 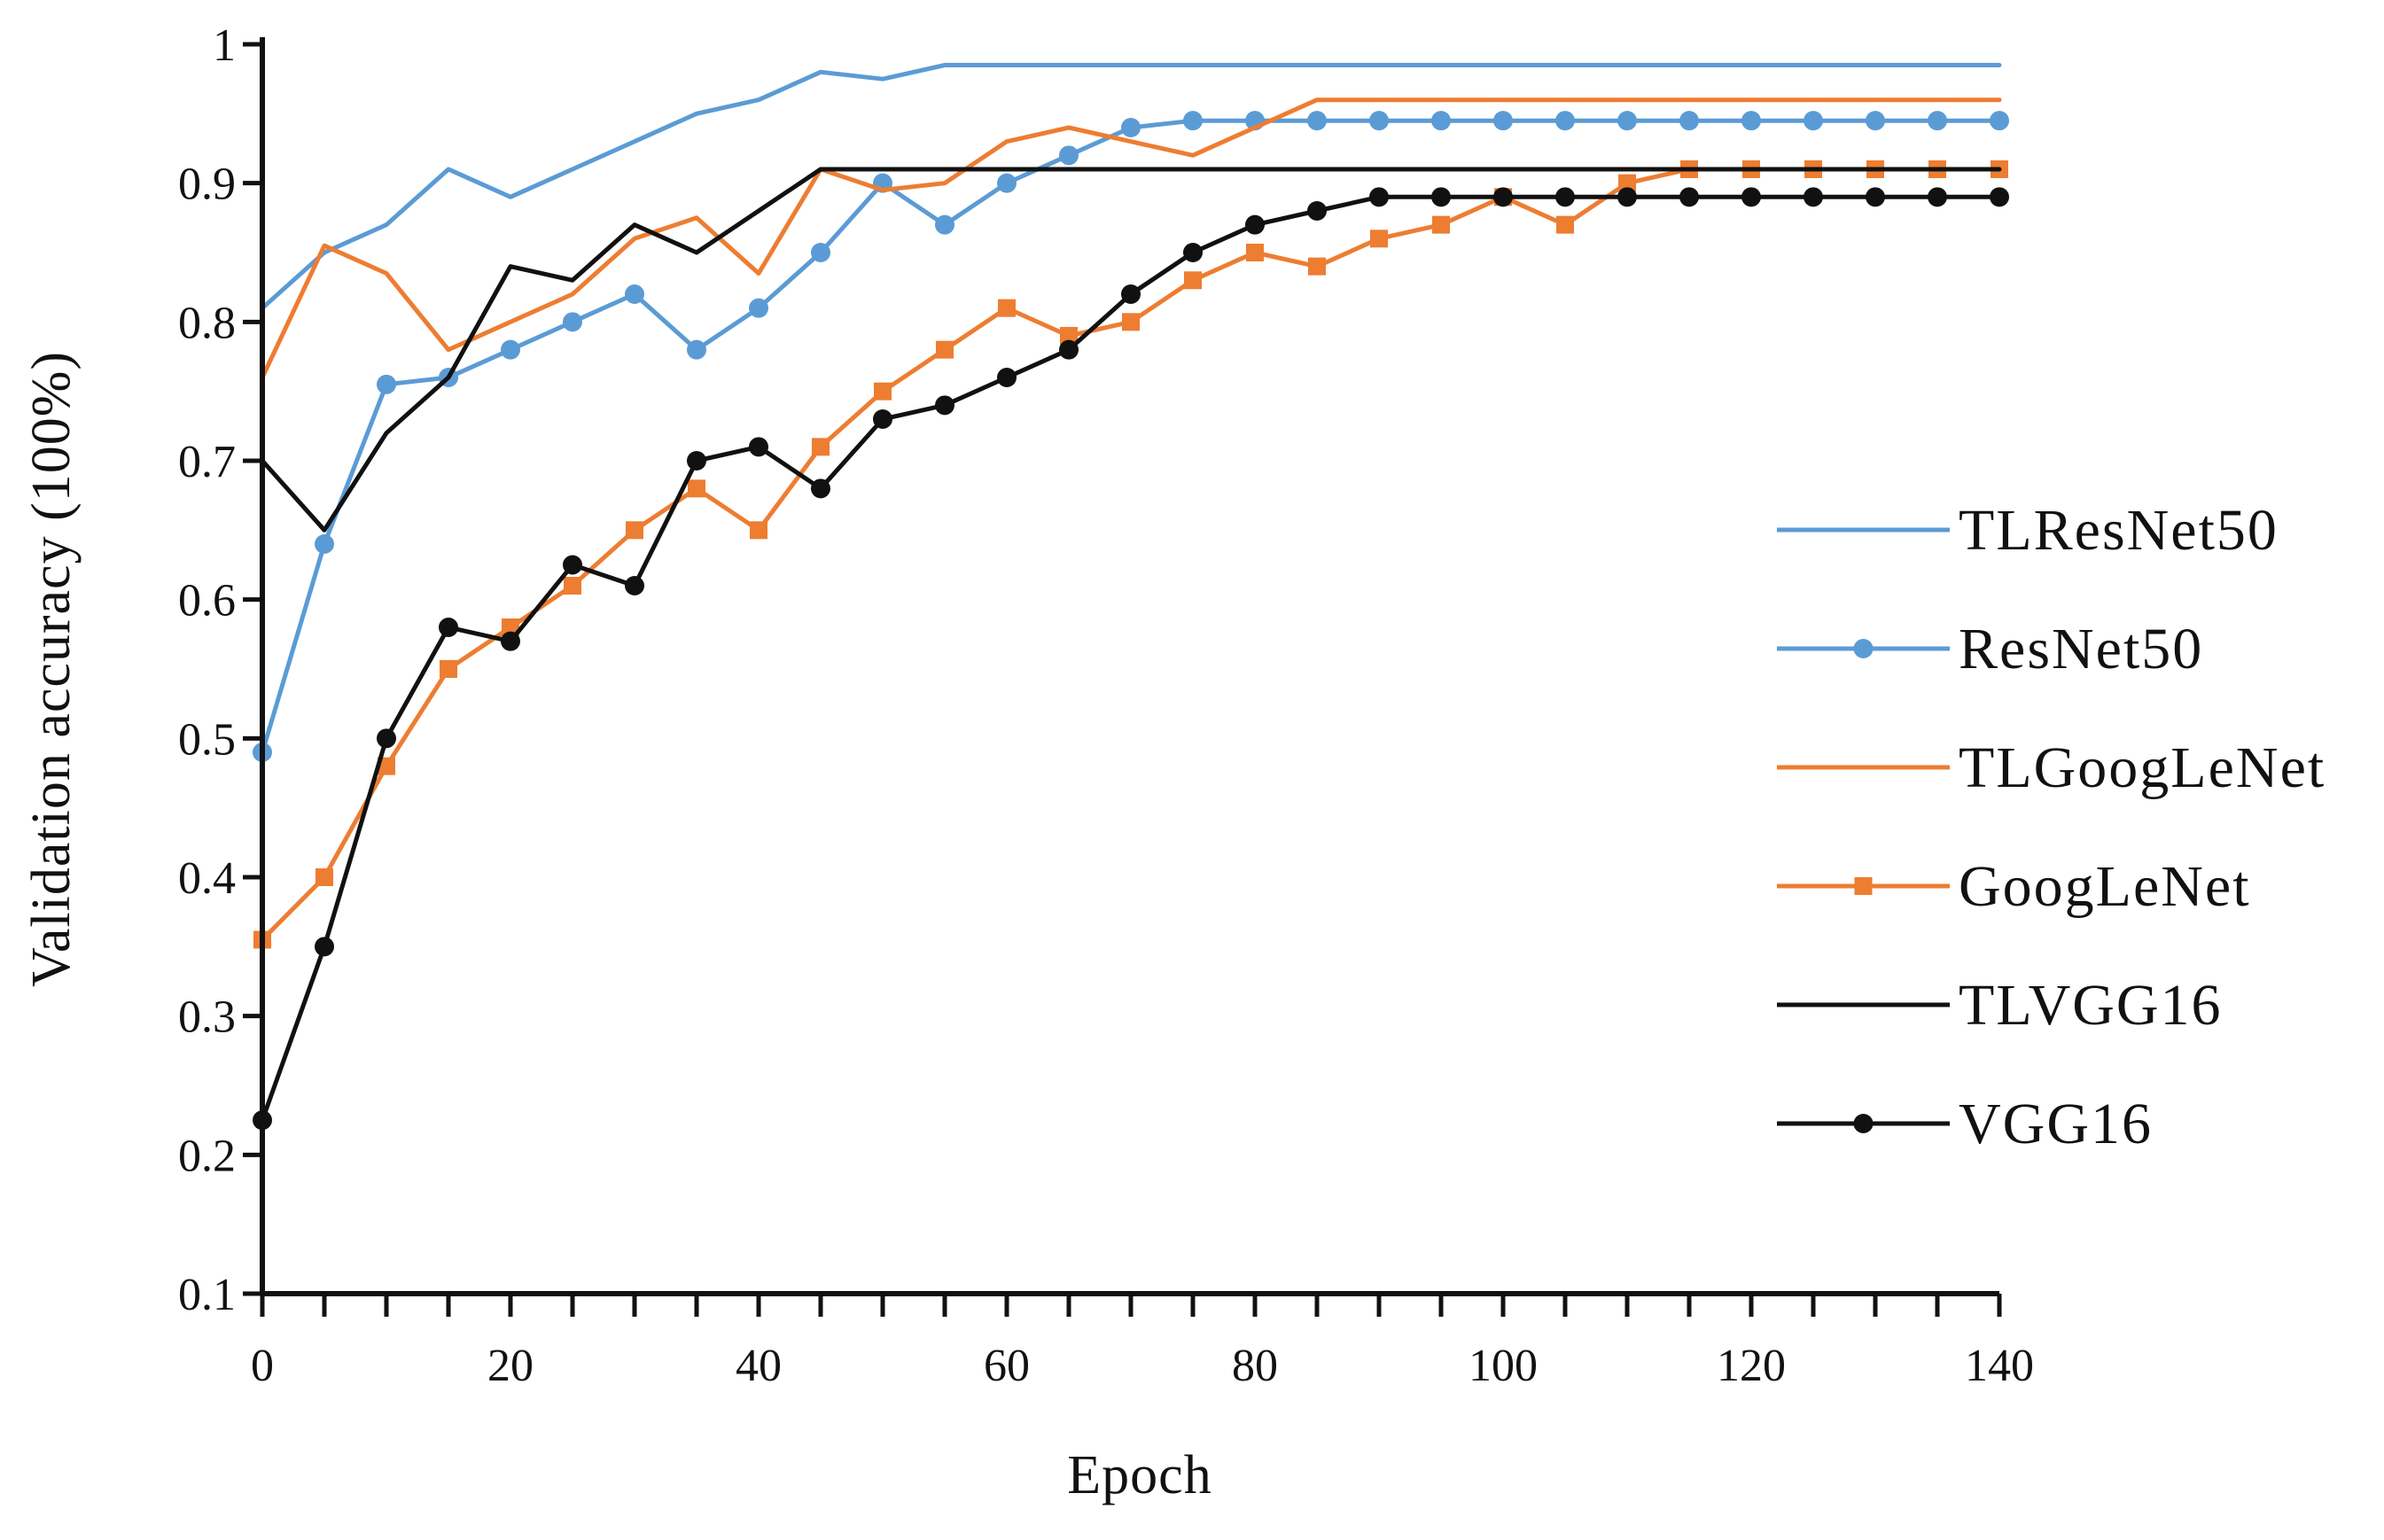 What do you see at coordinates (2105, 886) in the screenshot?
I see `legend-label: GoogLeNet` at bounding box center [2105, 886].